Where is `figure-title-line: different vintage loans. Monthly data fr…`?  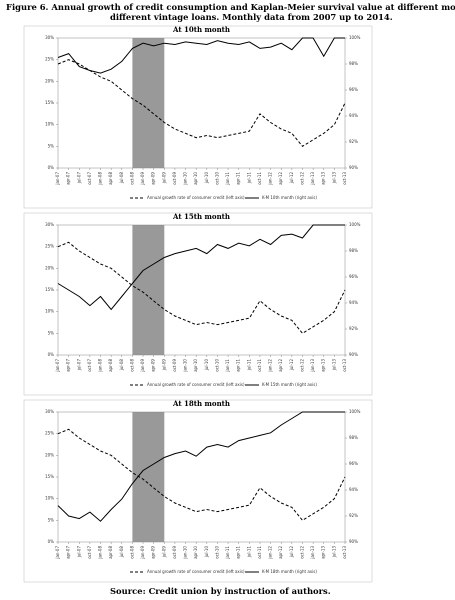
figure-title-line: different vintage loans. Monthly data fr… is located at coordinates (251, 17).